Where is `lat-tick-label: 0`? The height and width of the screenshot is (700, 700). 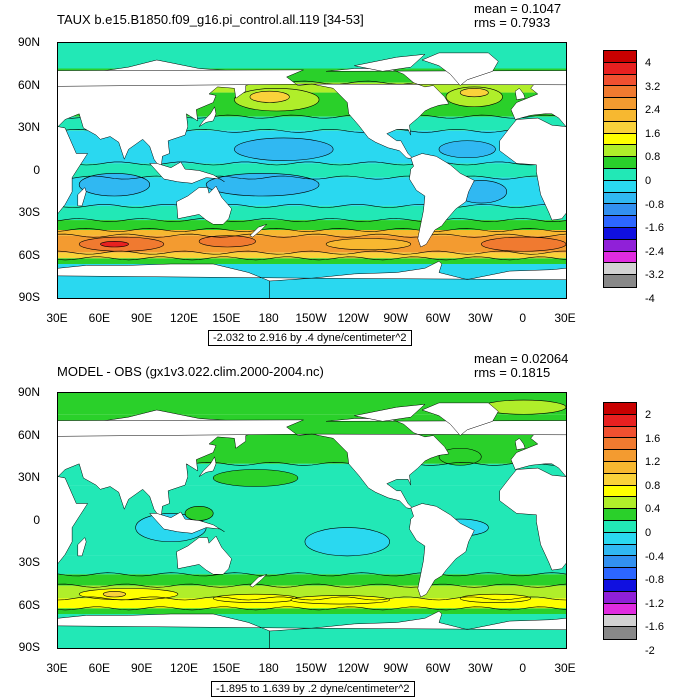
lat-tick-label: 0 is located at coordinates (36, 169).